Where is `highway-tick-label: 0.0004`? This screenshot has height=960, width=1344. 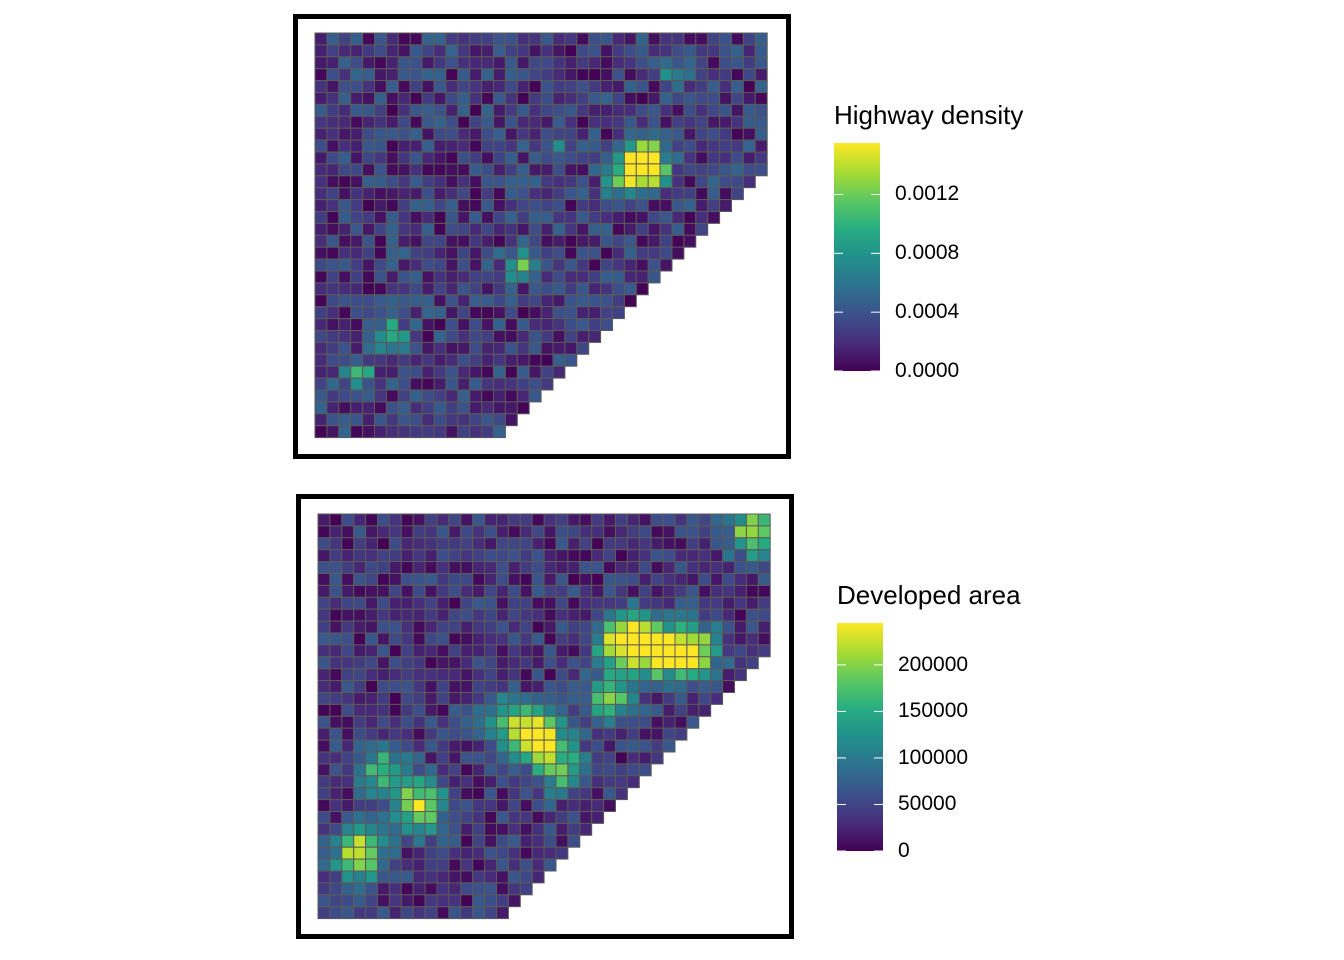
highway-tick-label: 0.0004 is located at coordinates (927, 312).